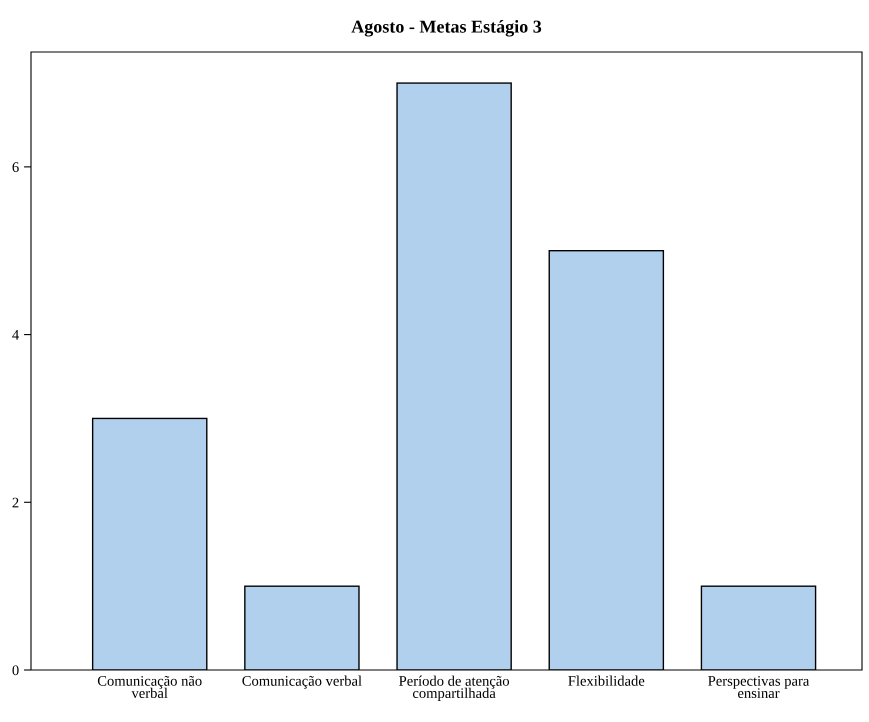 The height and width of the screenshot is (722, 869). I want to click on x-tick-label: Flexibilidade, so click(606, 681).